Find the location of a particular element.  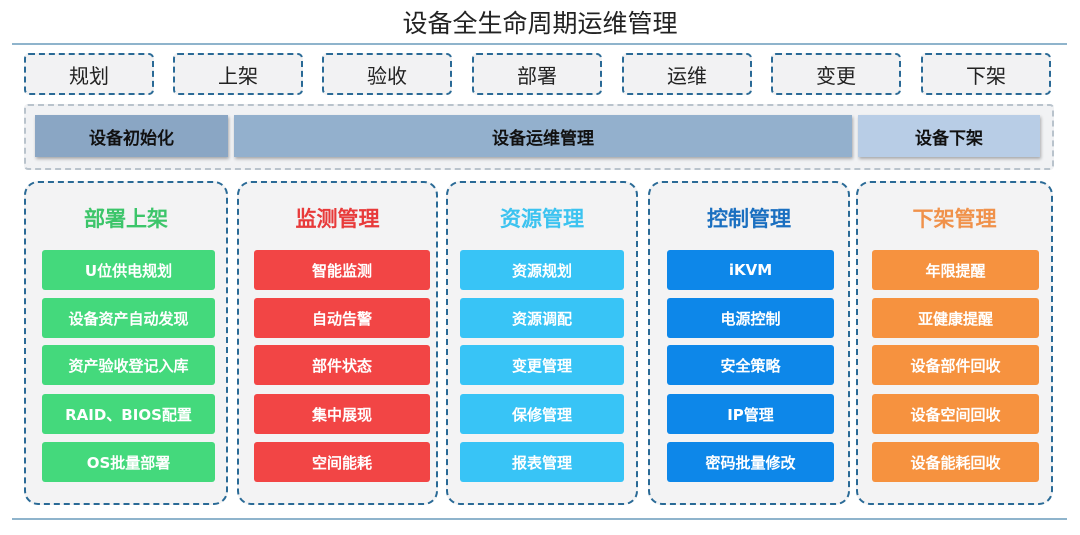

column-panel: 下架管理年限提醒亚健康提醒设备部件回收 设备空间回收 设备能耗回收 is located at coordinates (954, 343).